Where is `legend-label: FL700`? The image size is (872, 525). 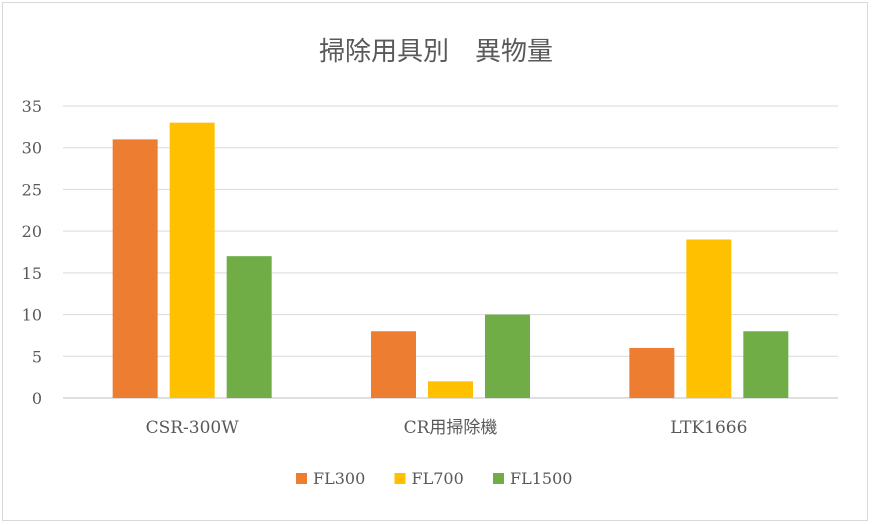 legend-label: FL700 is located at coordinates (438, 478).